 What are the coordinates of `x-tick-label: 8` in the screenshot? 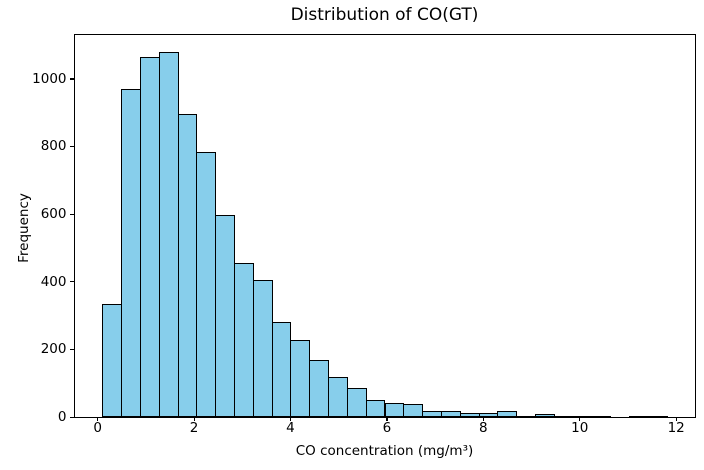 It's located at (483, 428).